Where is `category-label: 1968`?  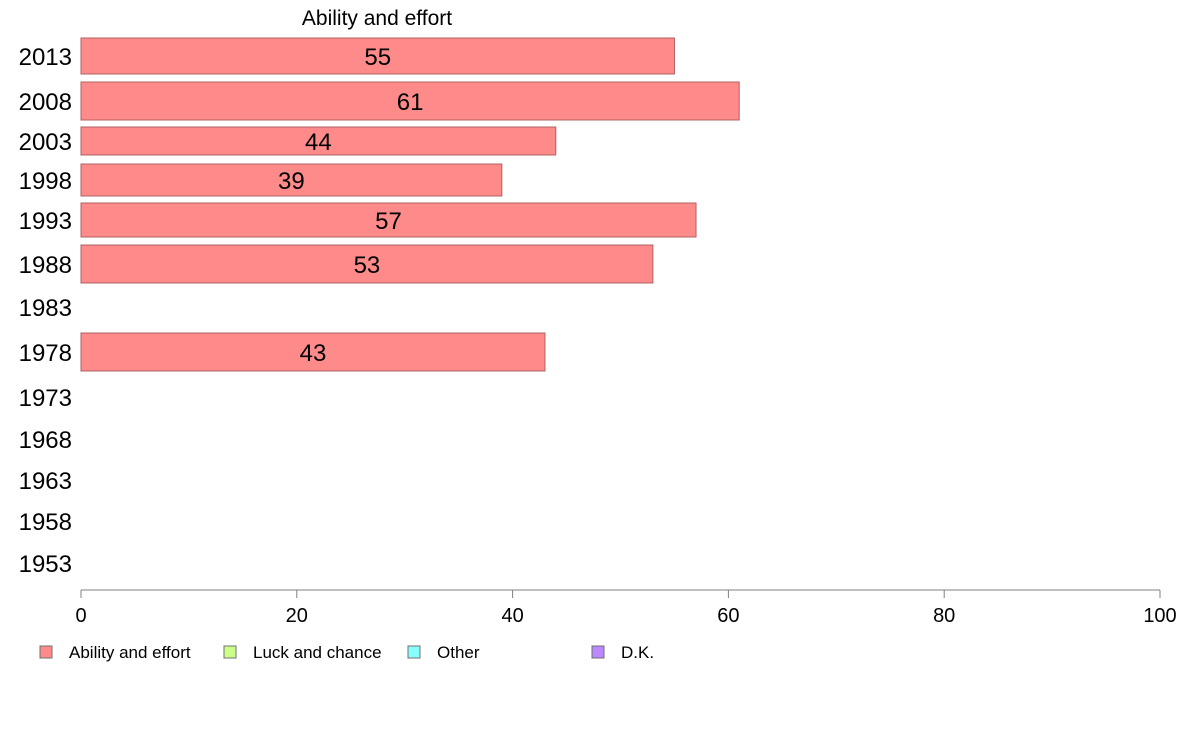 category-label: 1968 is located at coordinates (45, 440).